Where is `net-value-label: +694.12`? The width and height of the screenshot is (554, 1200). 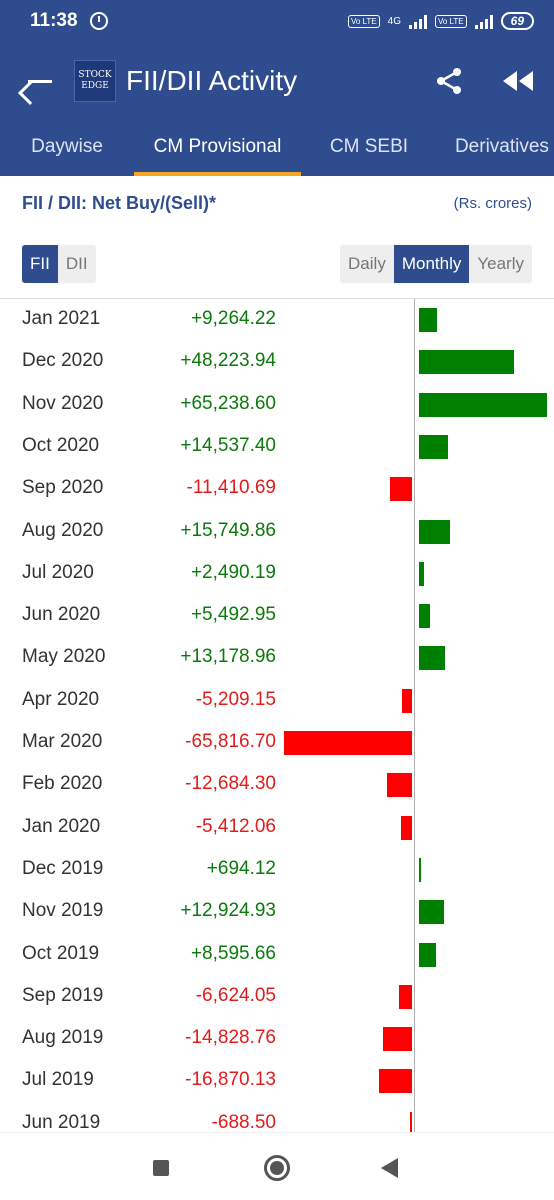
net-value-label: +694.12 is located at coordinates (241, 868).